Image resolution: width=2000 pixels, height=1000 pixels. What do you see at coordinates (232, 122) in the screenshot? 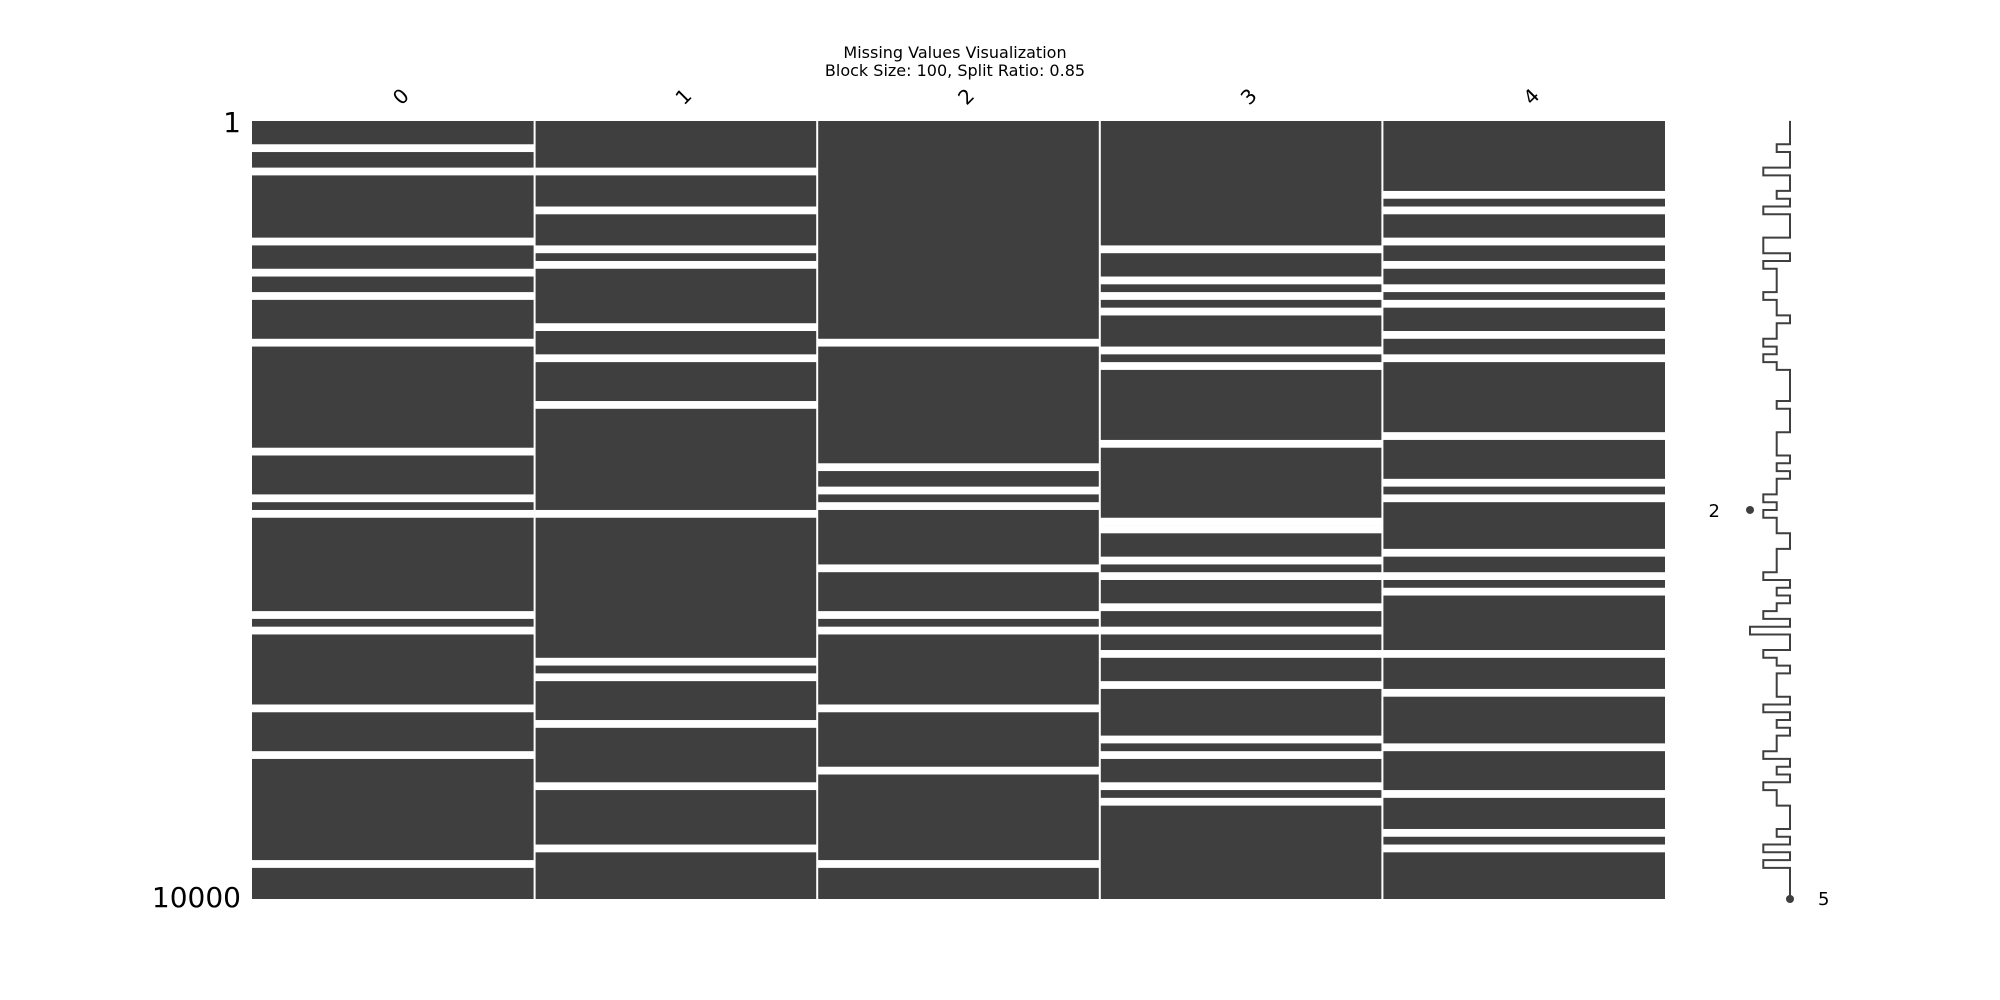
I see `row-label-top: 1` at bounding box center [232, 122].